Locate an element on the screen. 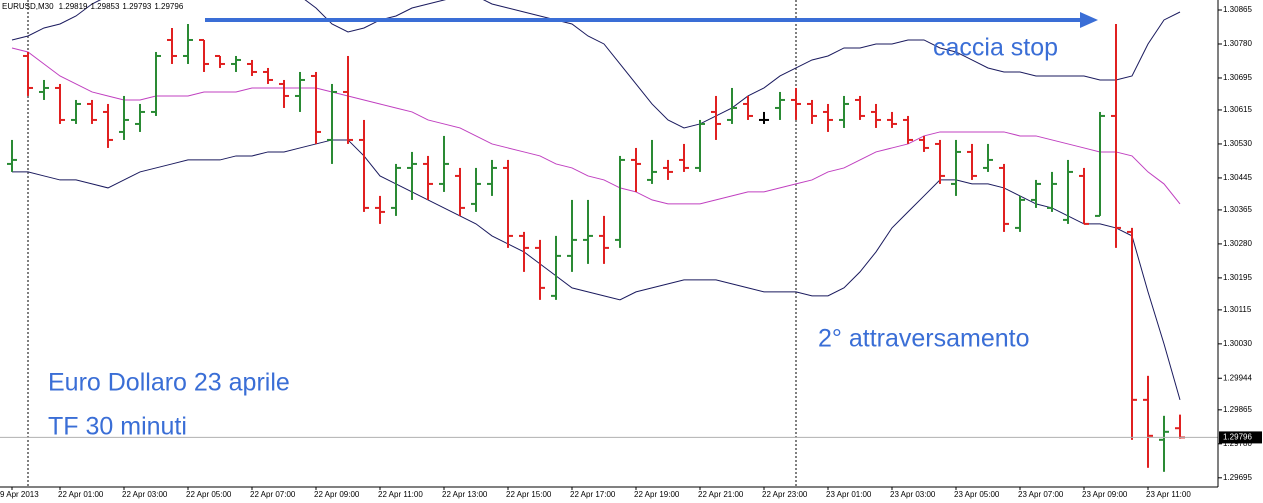 The width and height of the screenshot is (1263, 503). y-tick-label: 1.30865 is located at coordinates (1237, 9).